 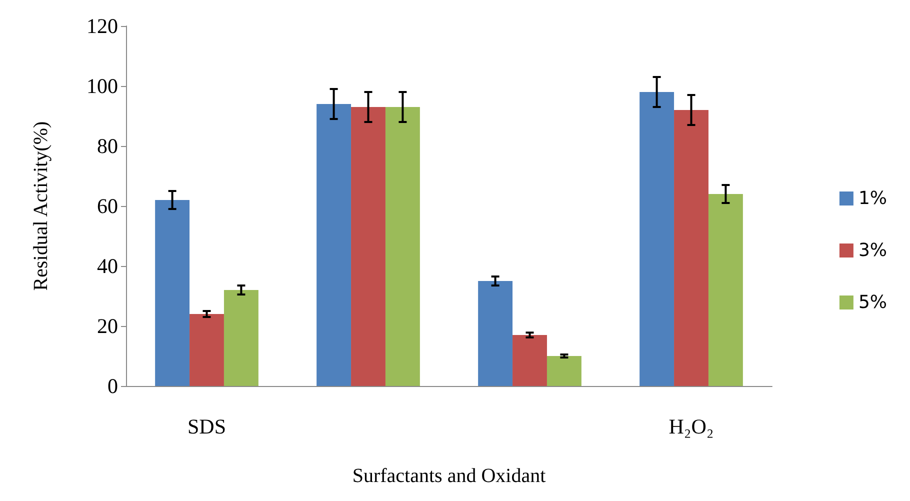 I want to click on x-tick-label: H₂O₂, so click(x=691, y=426).